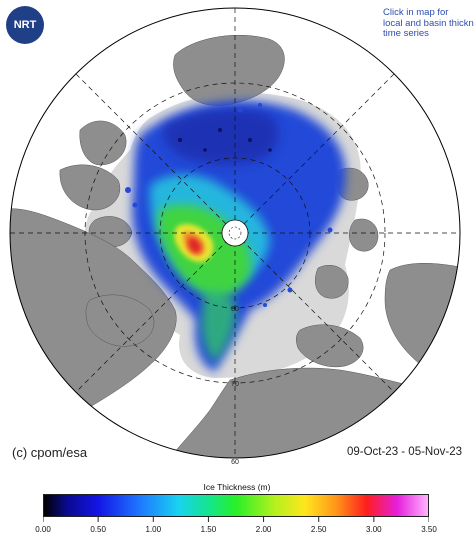  Describe the element at coordinates (374, 529) in the screenshot. I see `colorbar-tick-label: 3.00` at that location.